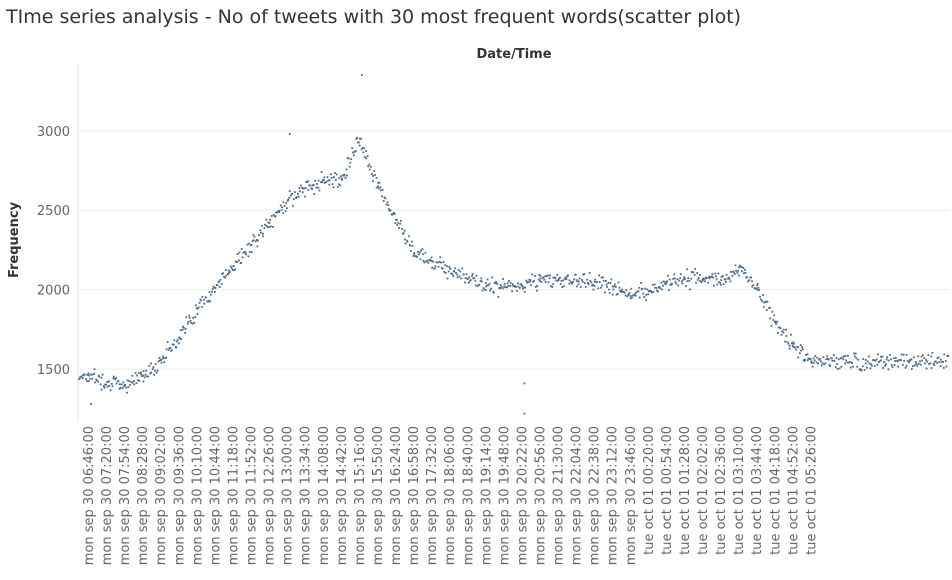 The width and height of the screenshot is (952, 580). I want to click on x-tick-label: mon sep 30 19:14:00, so click(486, 495).